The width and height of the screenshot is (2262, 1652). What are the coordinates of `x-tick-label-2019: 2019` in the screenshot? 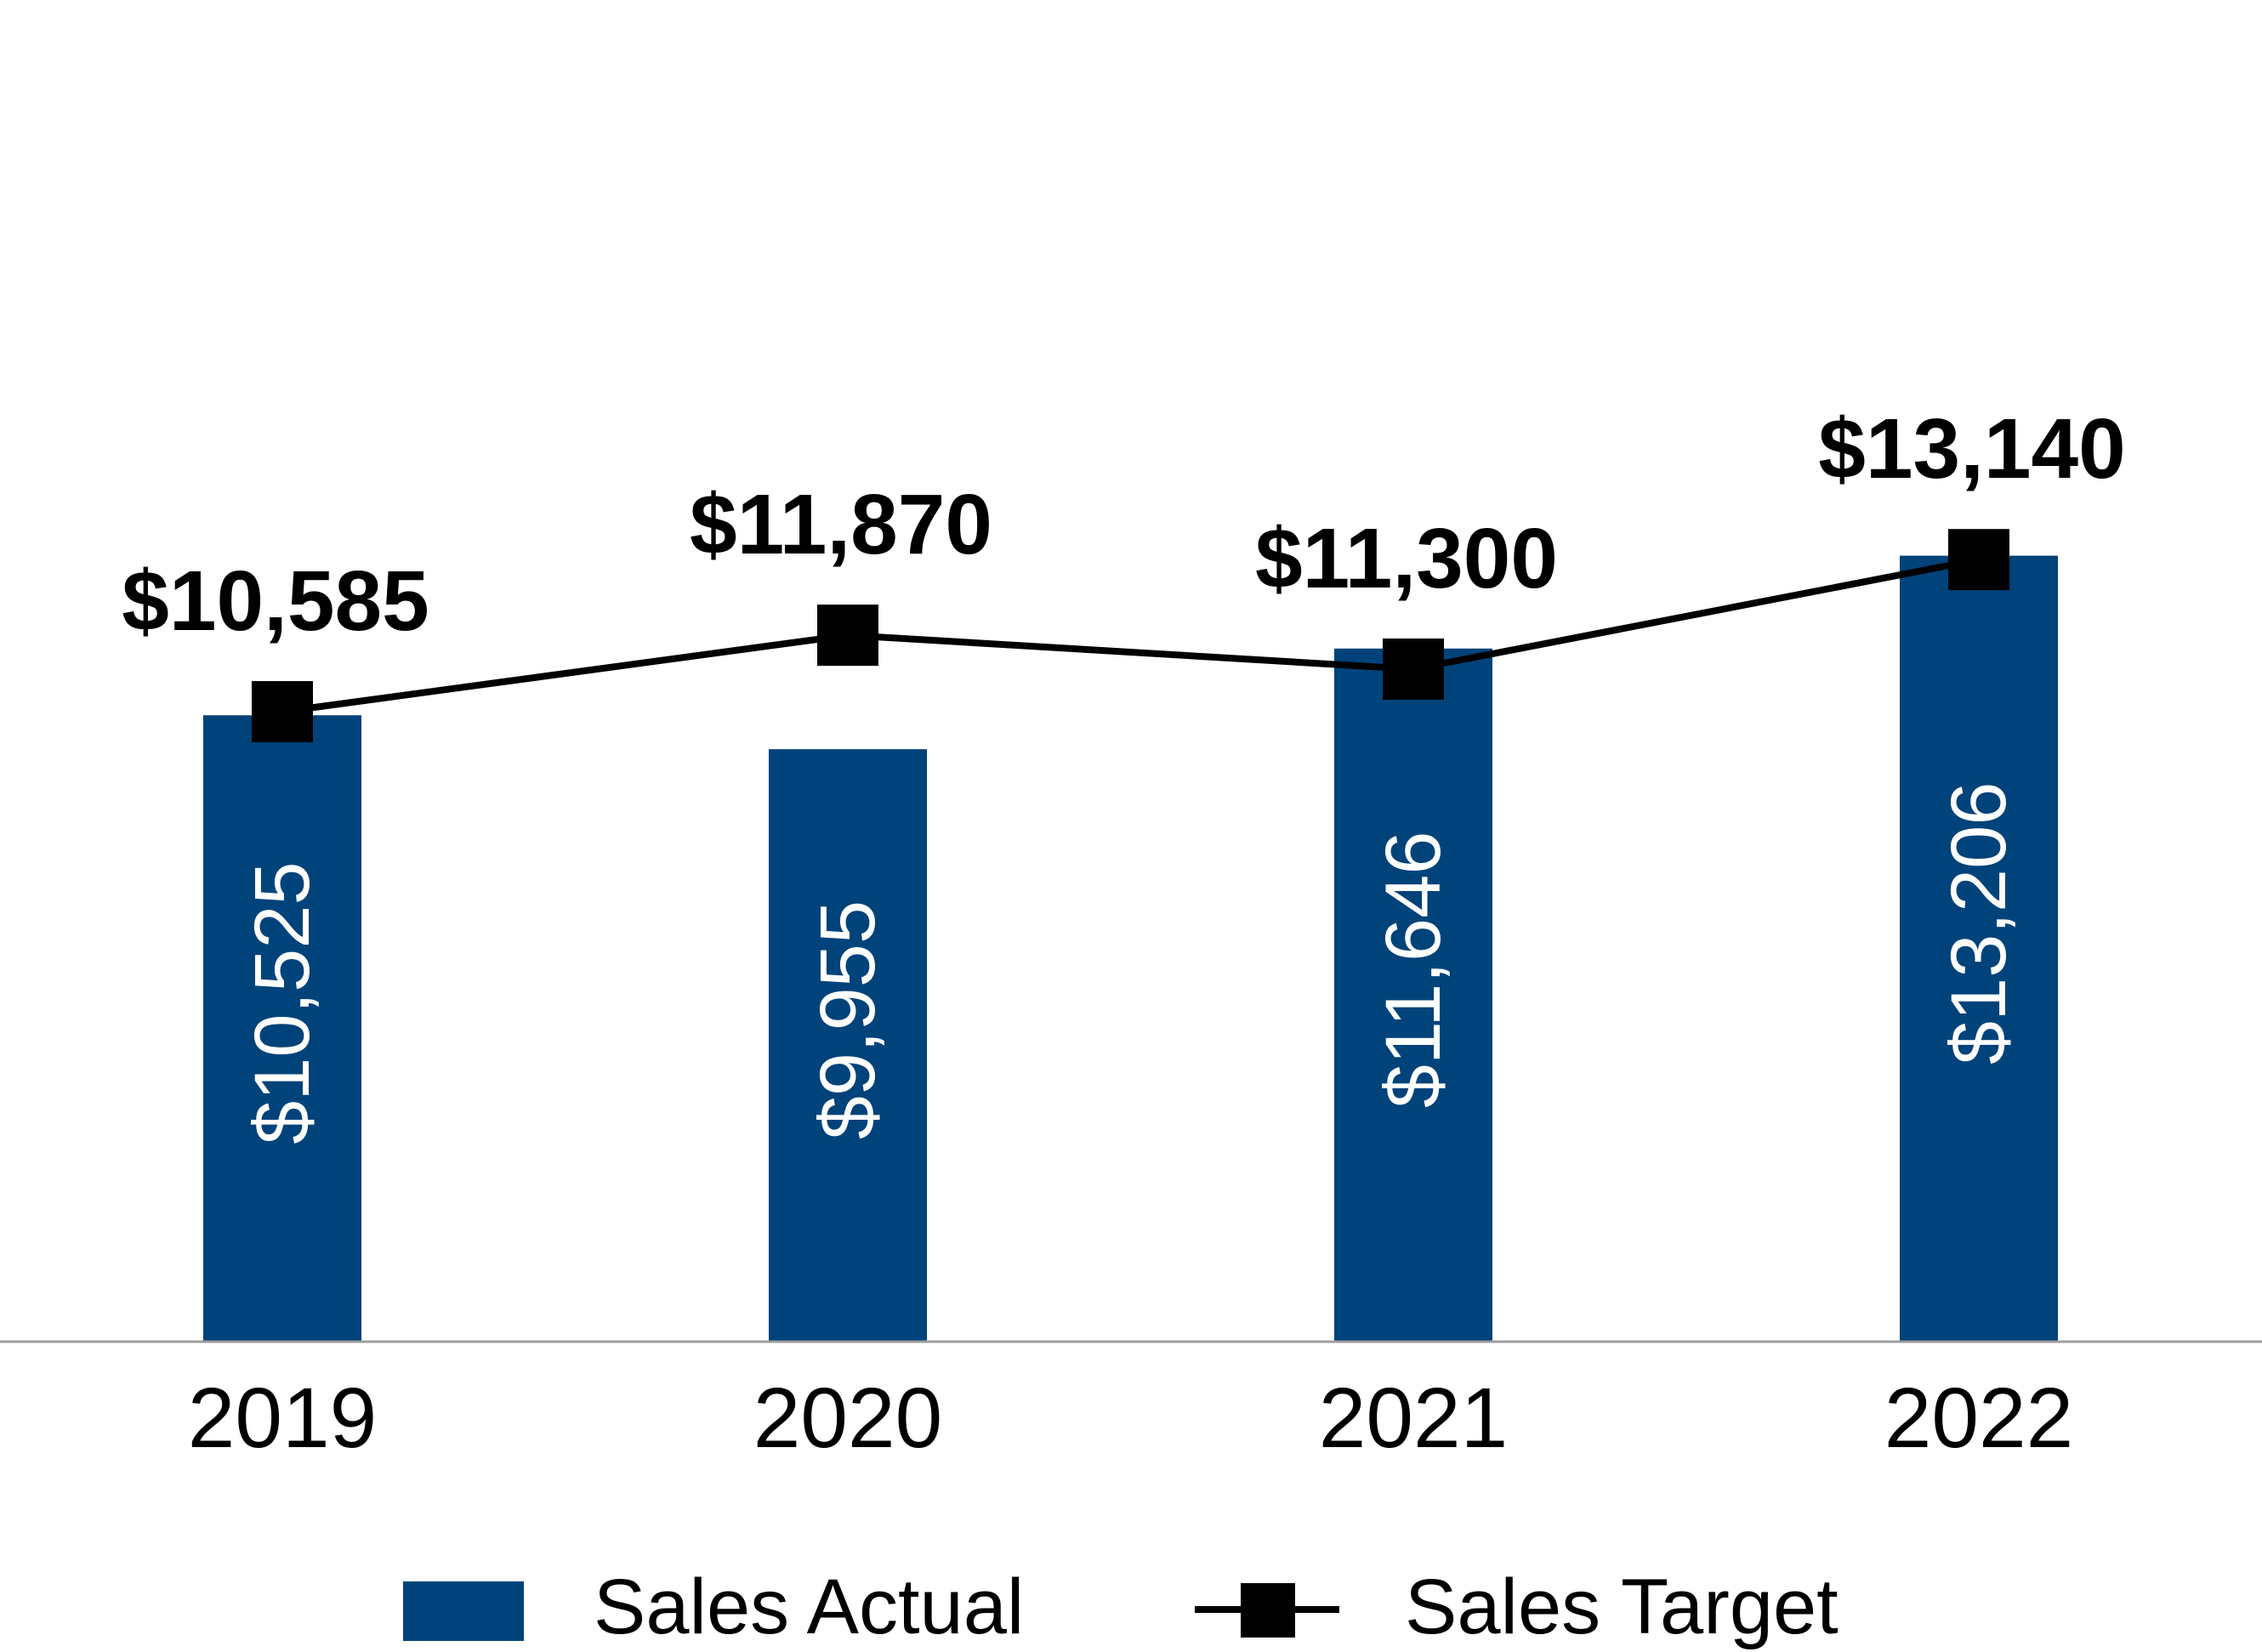 It's located at (282, 1418).